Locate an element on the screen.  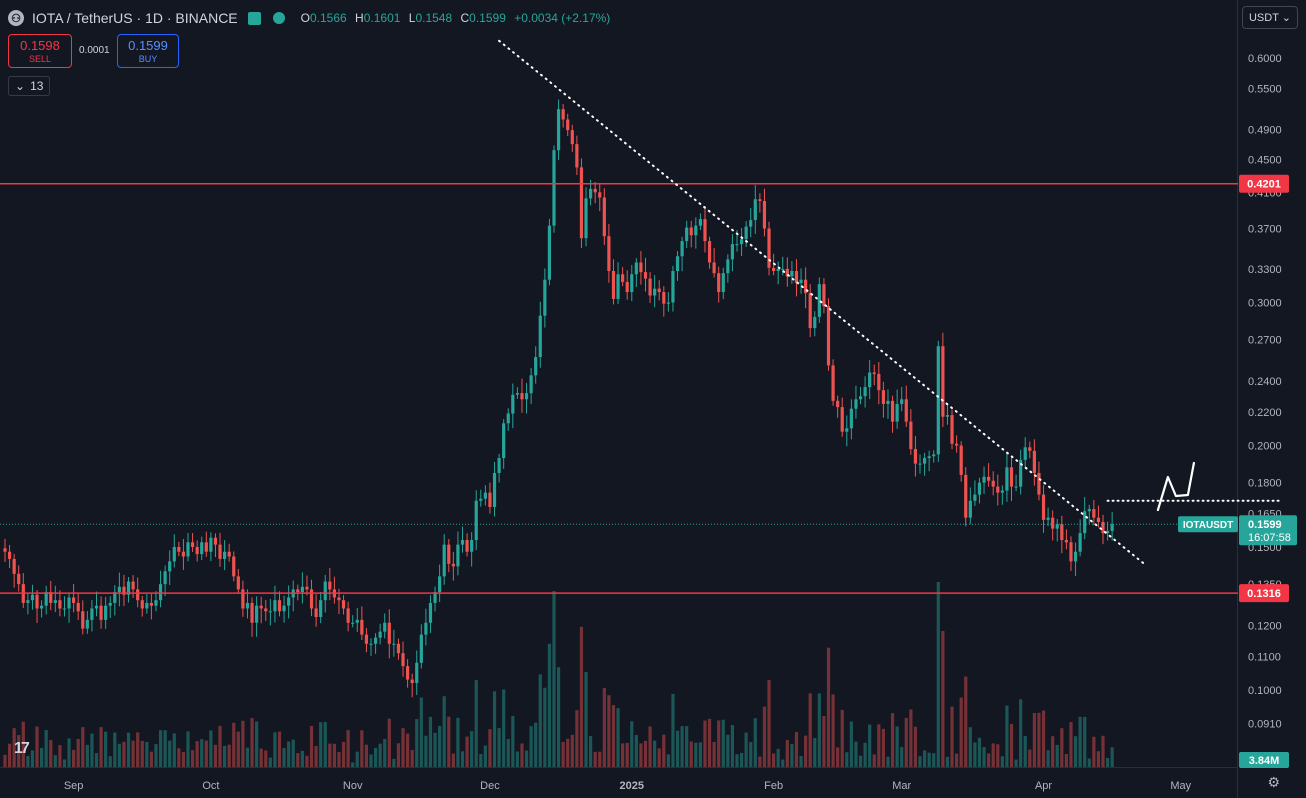
indicators-count: 13 is located at coordinates (37, 86).